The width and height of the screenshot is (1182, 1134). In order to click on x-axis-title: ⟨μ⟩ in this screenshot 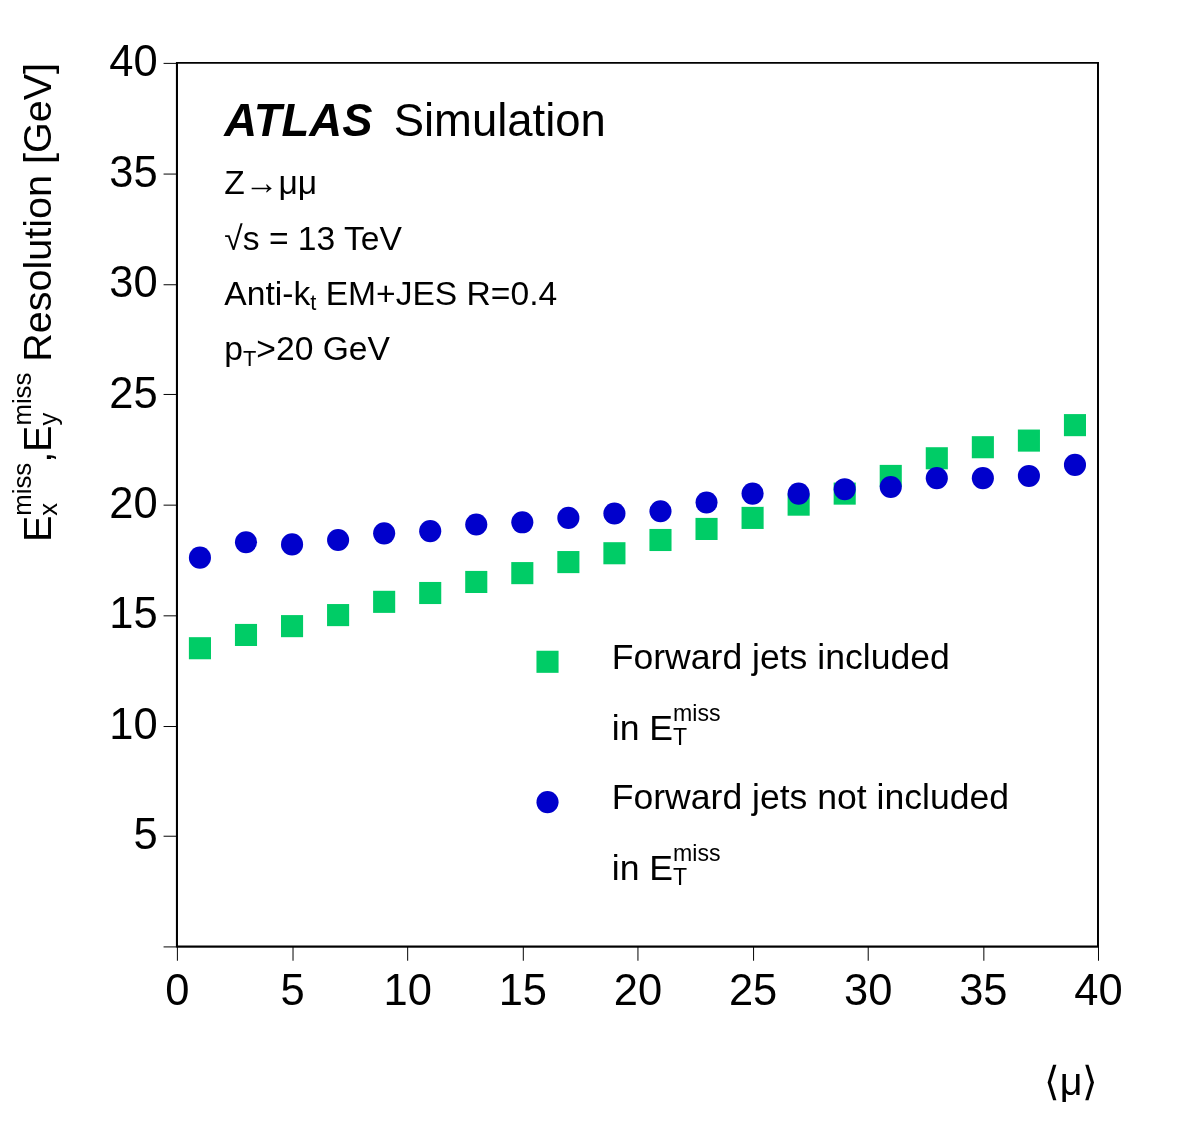, I will do `click(1071, 1081)`.